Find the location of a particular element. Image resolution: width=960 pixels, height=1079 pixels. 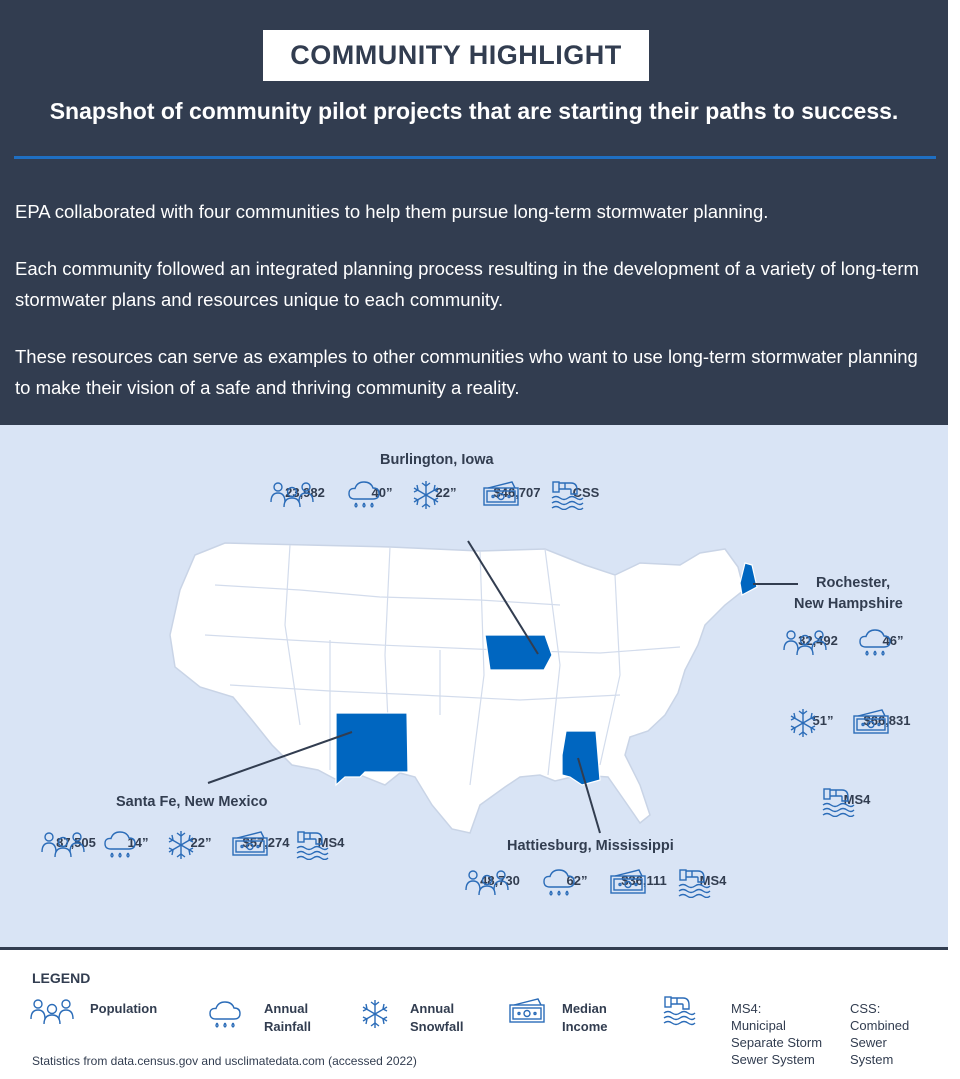

legend-ms4-title: MS4: is located at coordinates (746, 1008).